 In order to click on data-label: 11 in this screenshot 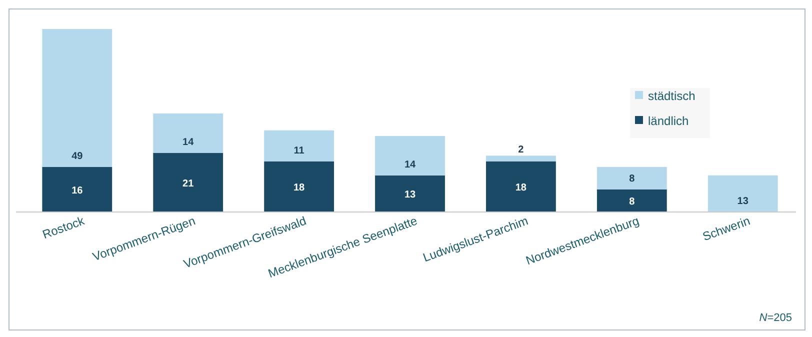, I will do `click(299, 150)`.